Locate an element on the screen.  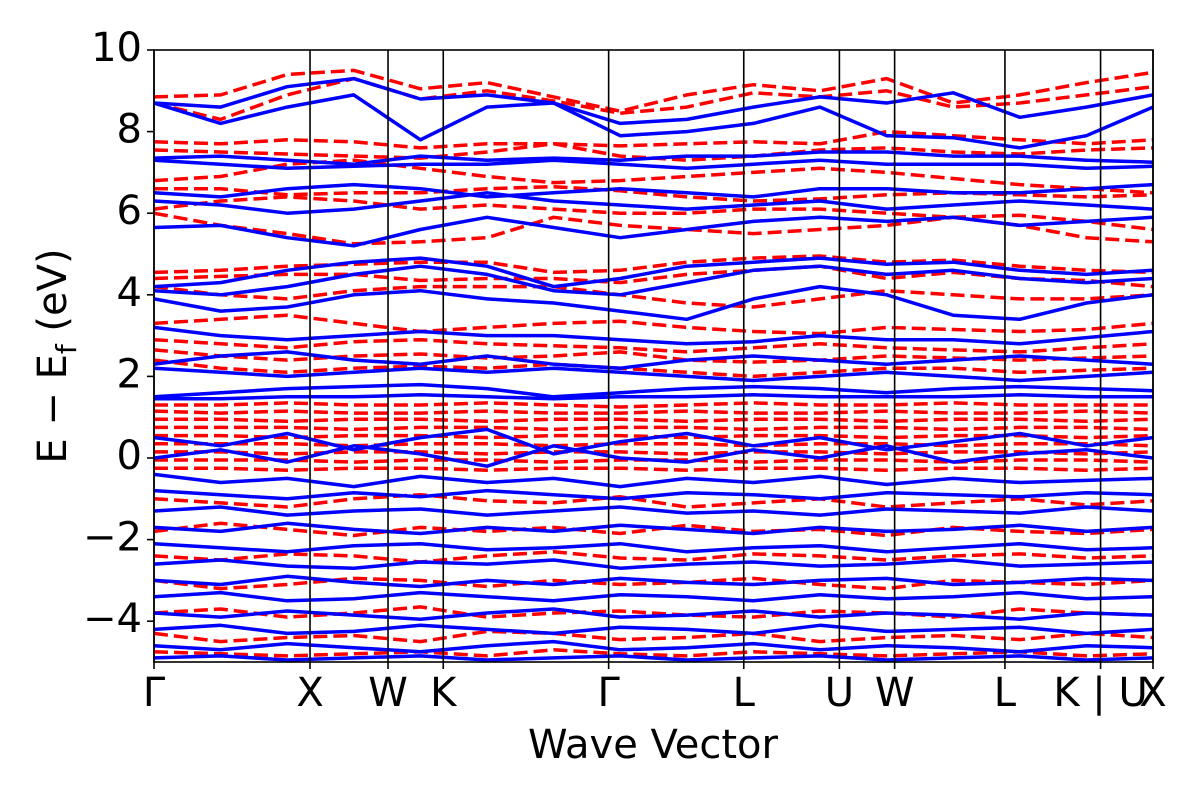
y-axis-label: E − Ef (eV) is located at coordinates (56, 355).